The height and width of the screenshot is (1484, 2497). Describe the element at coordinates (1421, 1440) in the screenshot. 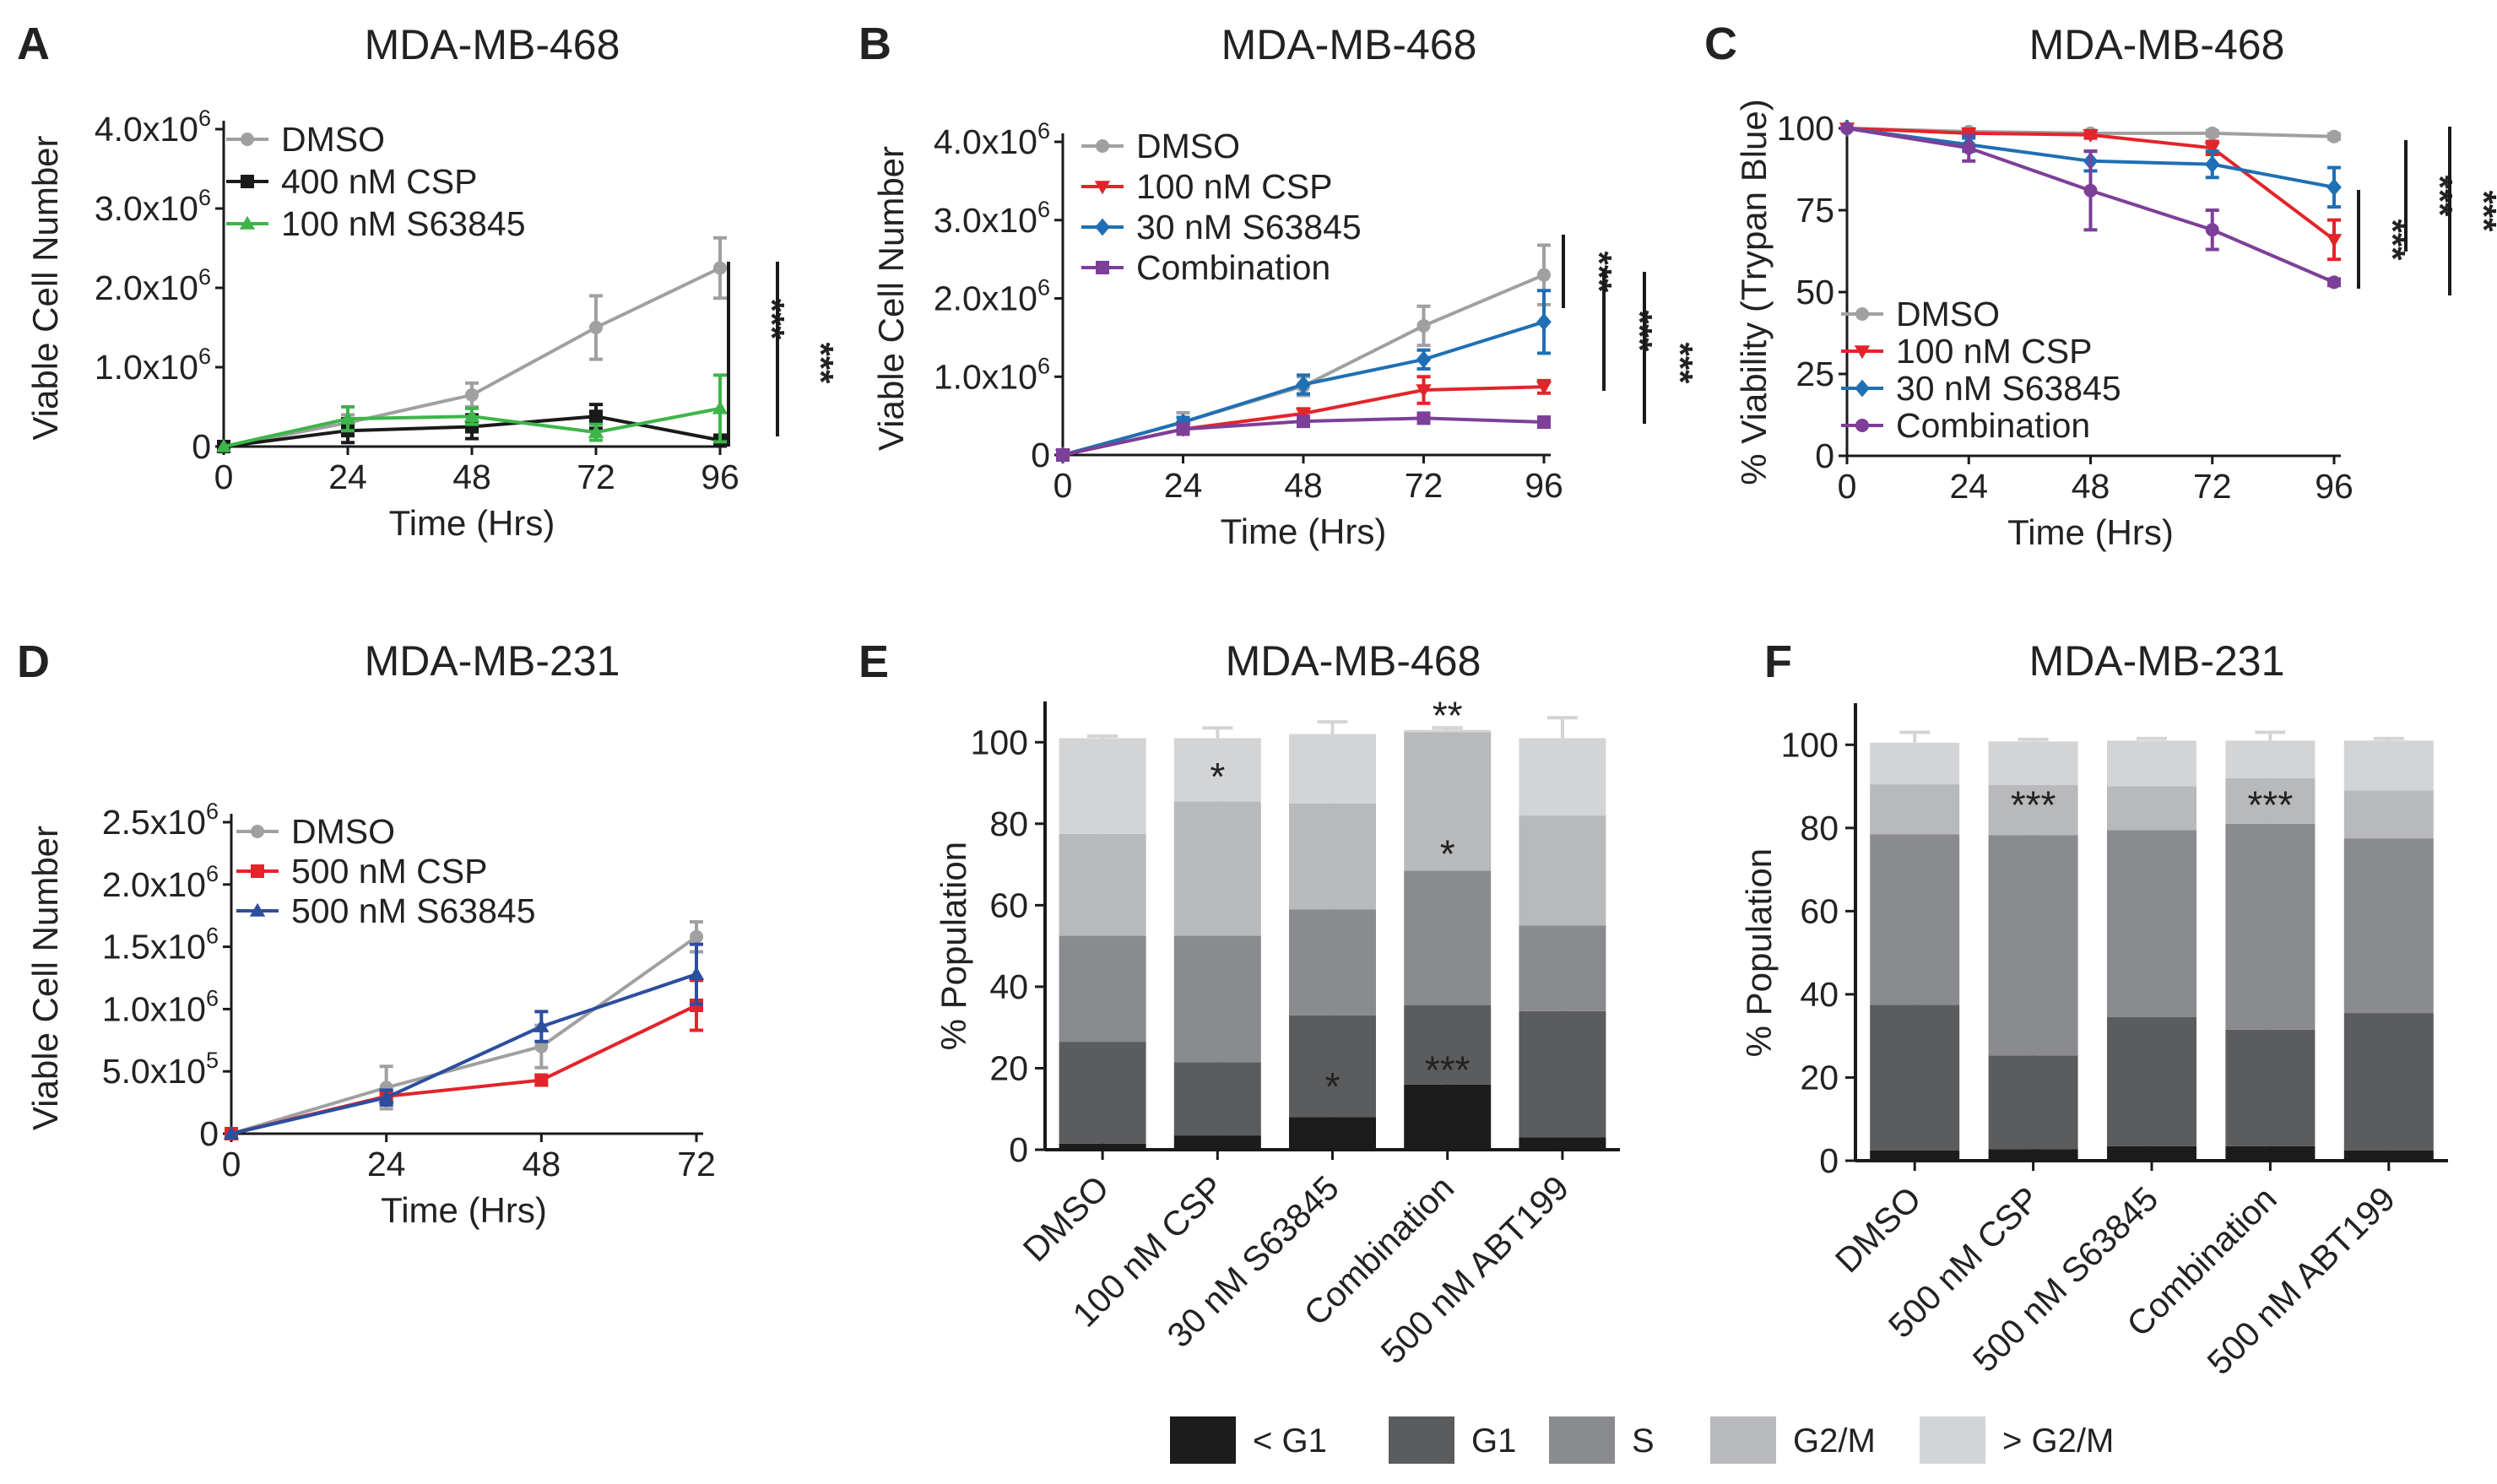

I see `legend-swatch` at that location.